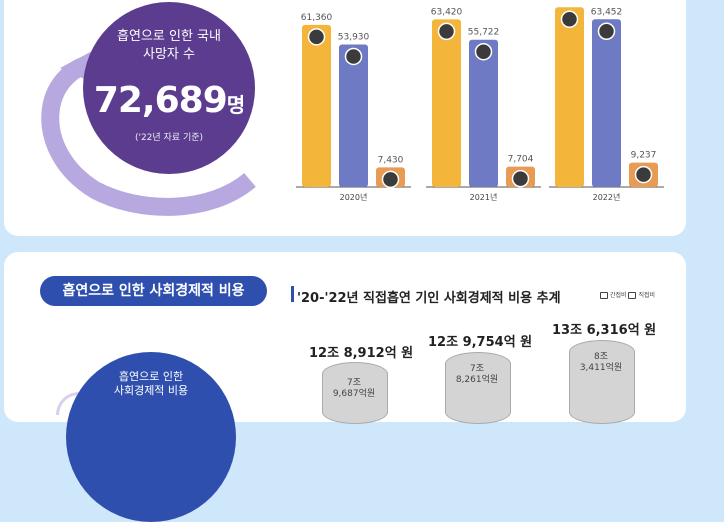  Describe the element at coordinates (604, 295) in the screenshot. I see `legend-swatch-indirect` at that location.